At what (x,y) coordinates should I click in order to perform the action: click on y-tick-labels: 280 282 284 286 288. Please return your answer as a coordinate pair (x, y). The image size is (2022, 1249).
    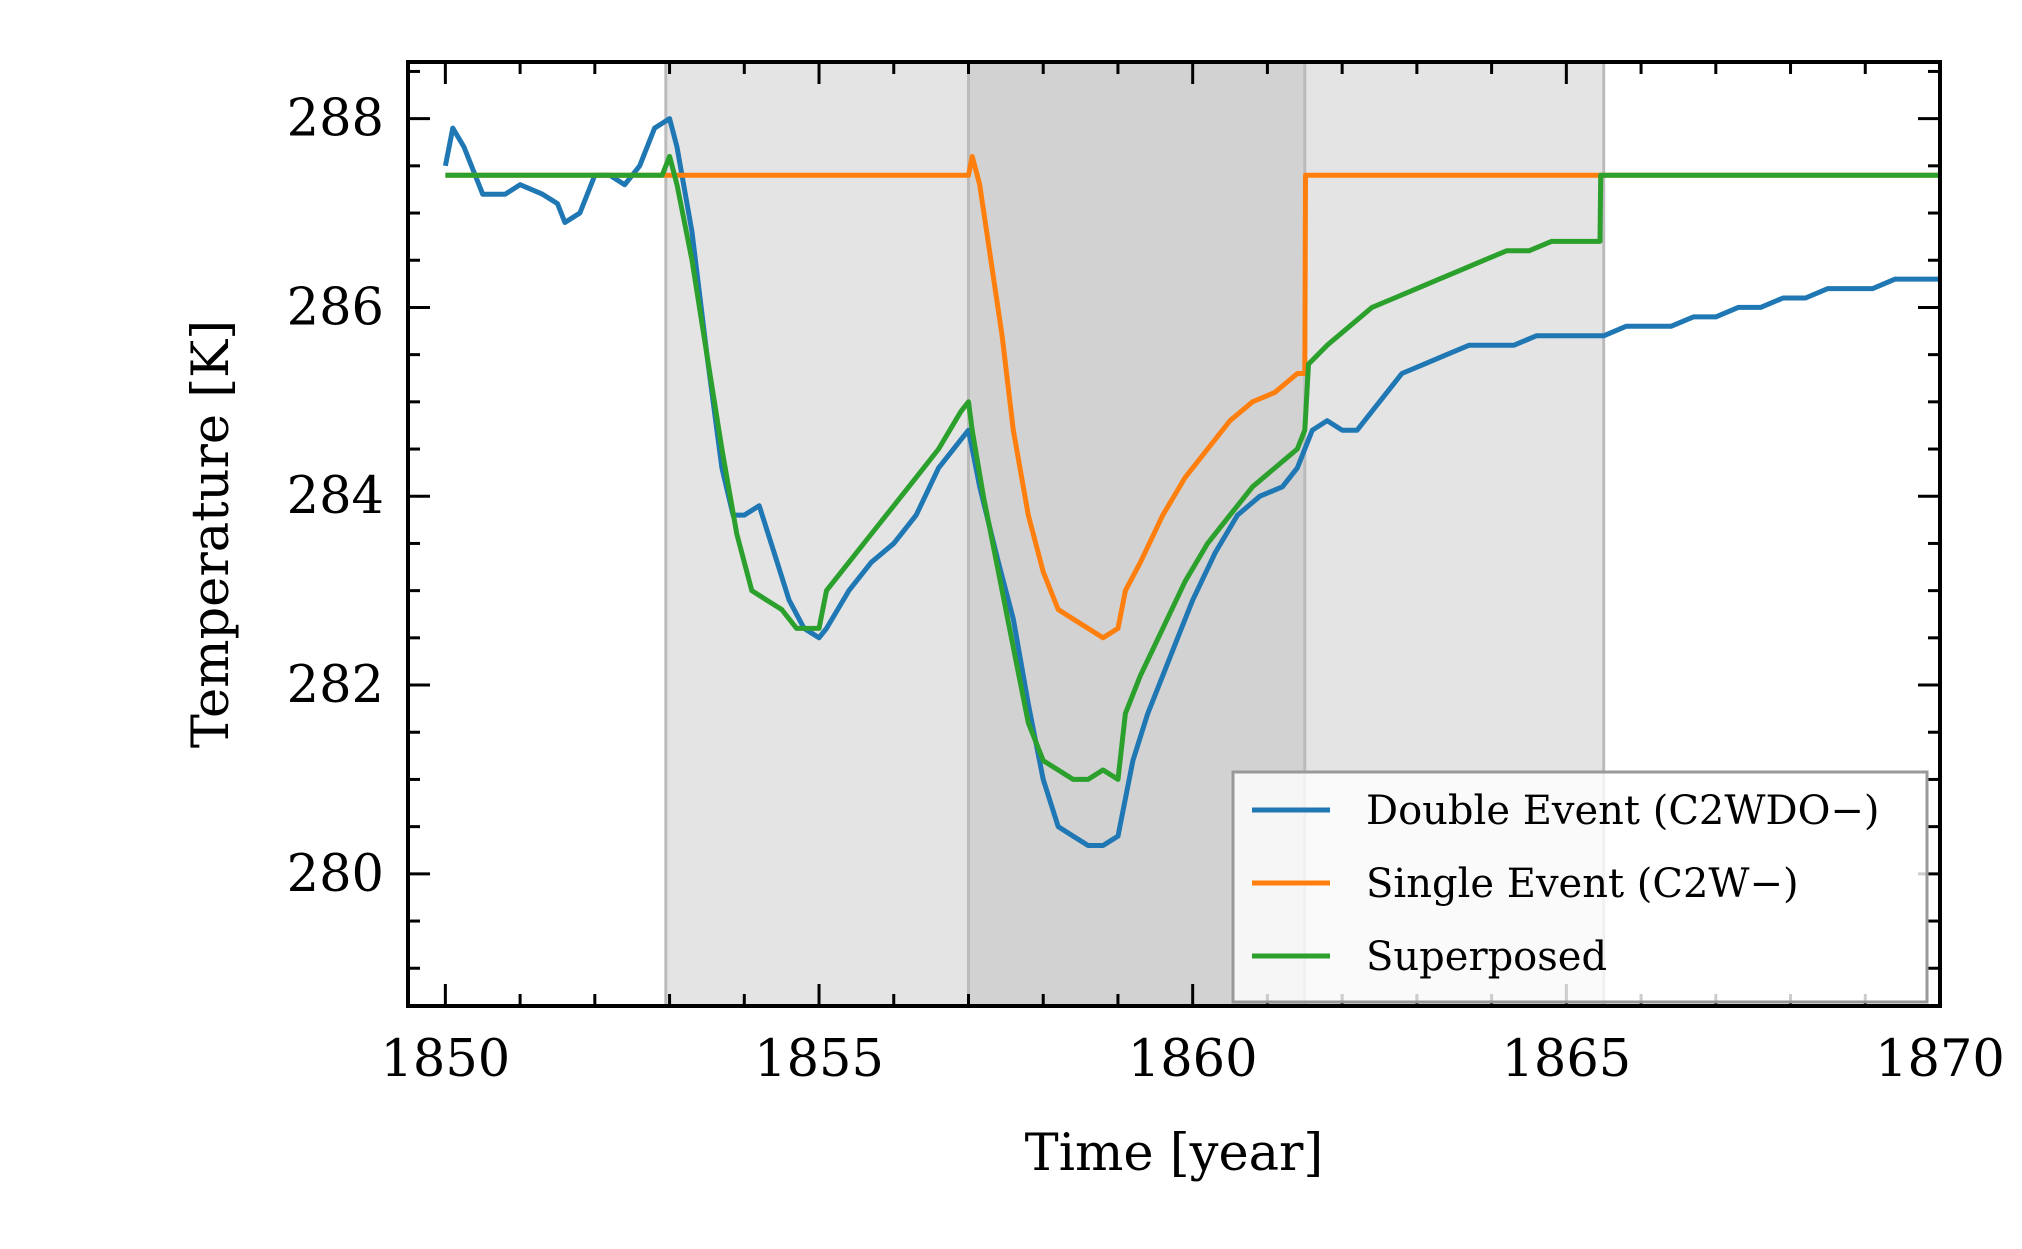
    Looking at the image, I should click on (335, 497).